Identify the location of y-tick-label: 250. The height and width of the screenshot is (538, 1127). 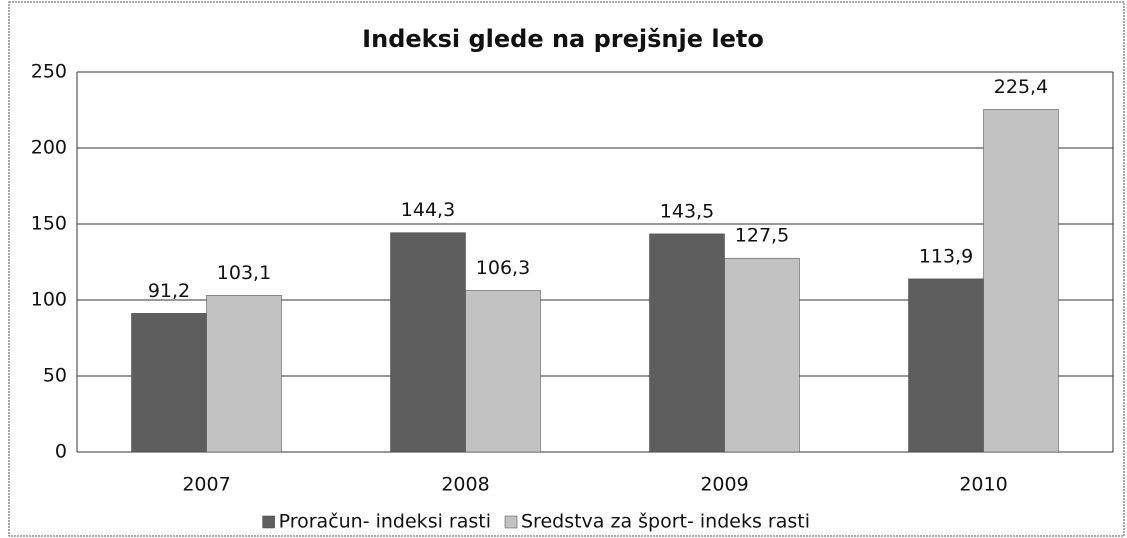
(49, 72).